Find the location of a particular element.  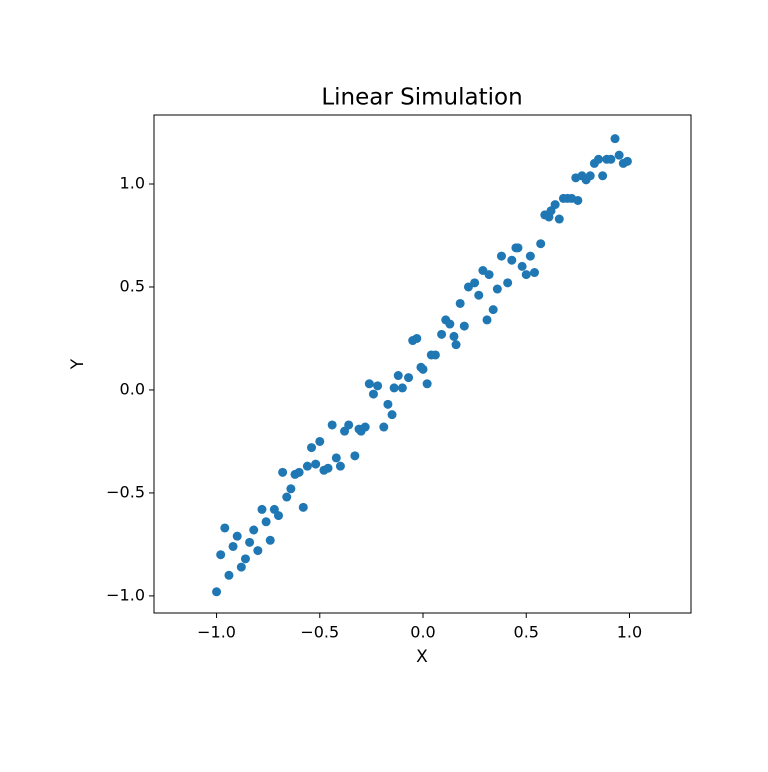

y-tick-label: −0.5 is located at coordinates (125, 491).